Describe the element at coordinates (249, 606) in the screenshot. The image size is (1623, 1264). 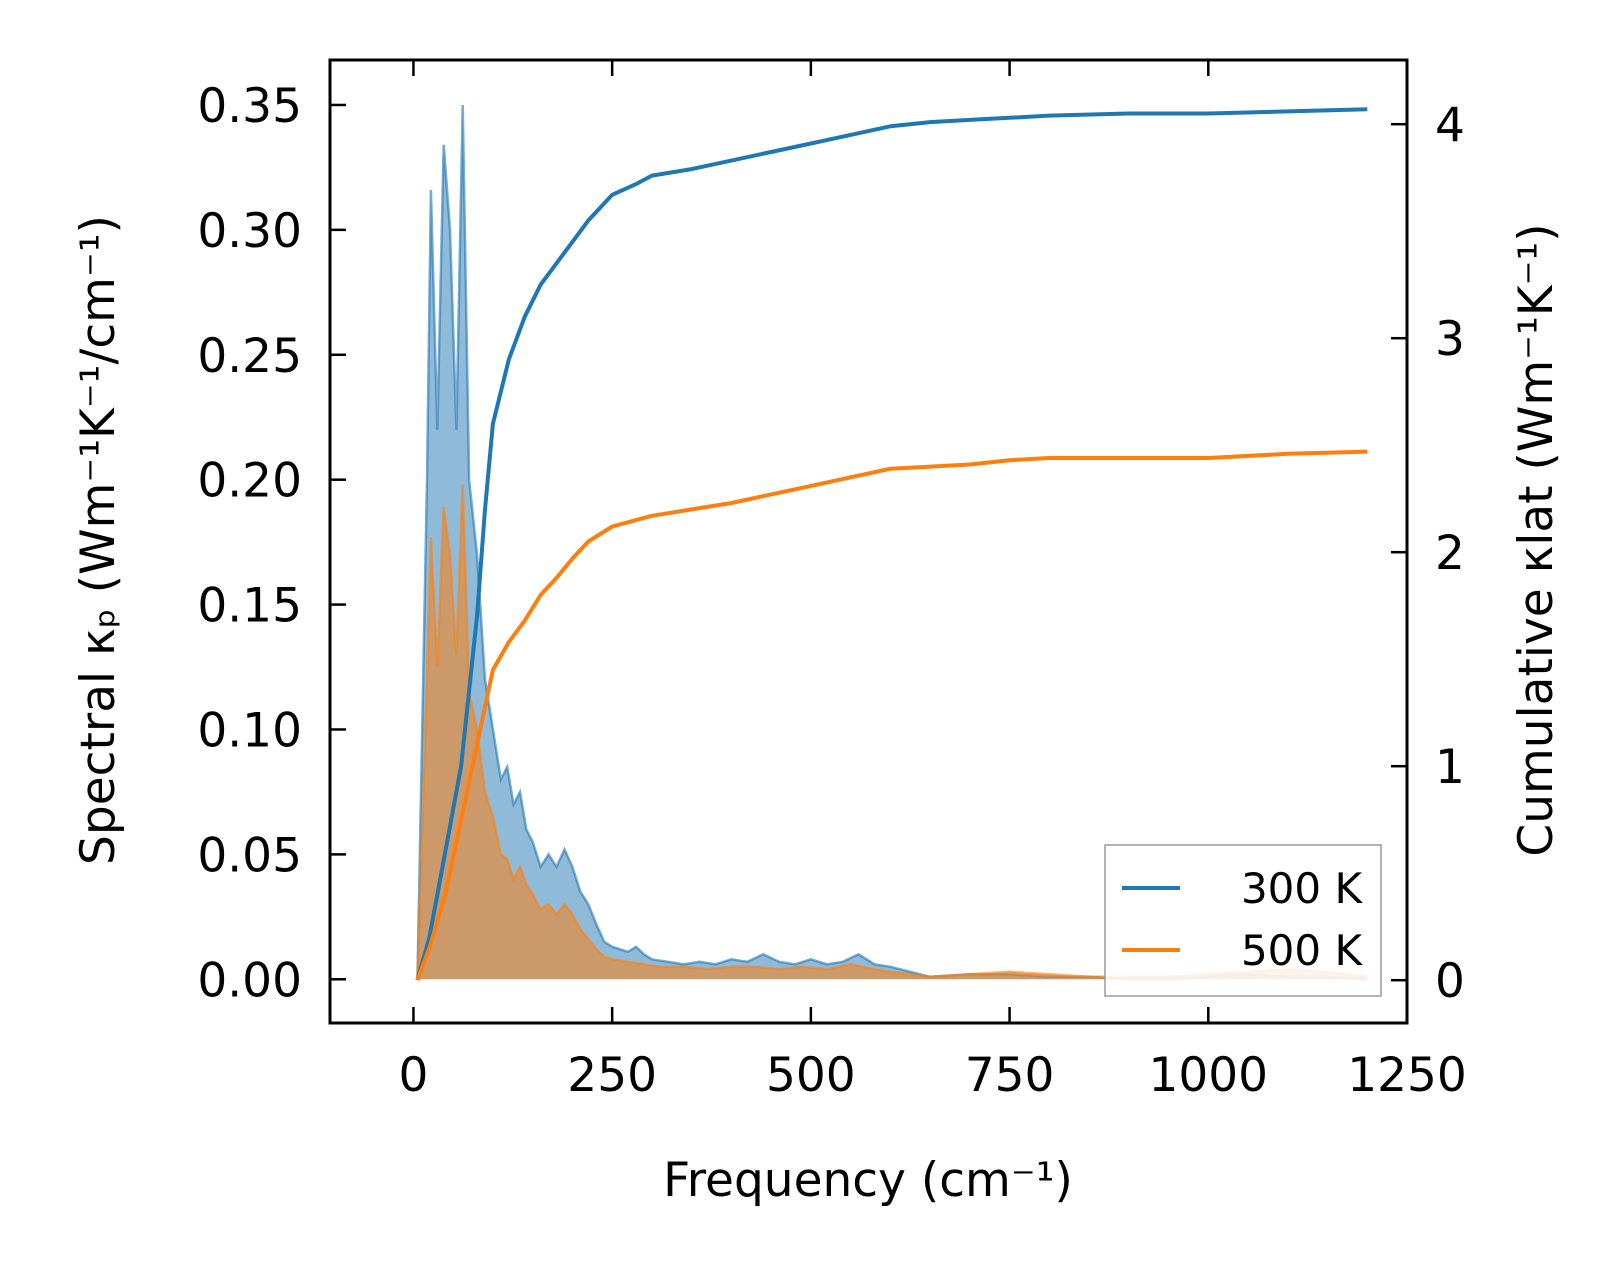
I see `y-left-tick-label: 0.15` at that location.